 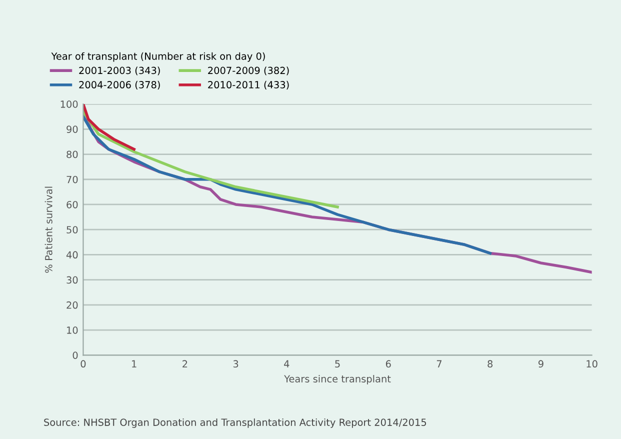 I want to click on x-axis-title: Years since transplant, so click(x=337, y=379).